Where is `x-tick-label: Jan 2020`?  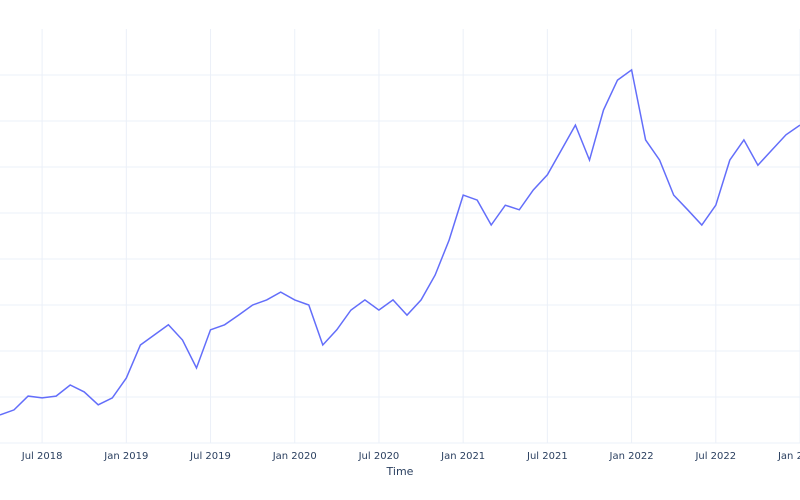 x-tick-label: Jan 2020 is located at coordinates (294, 456).